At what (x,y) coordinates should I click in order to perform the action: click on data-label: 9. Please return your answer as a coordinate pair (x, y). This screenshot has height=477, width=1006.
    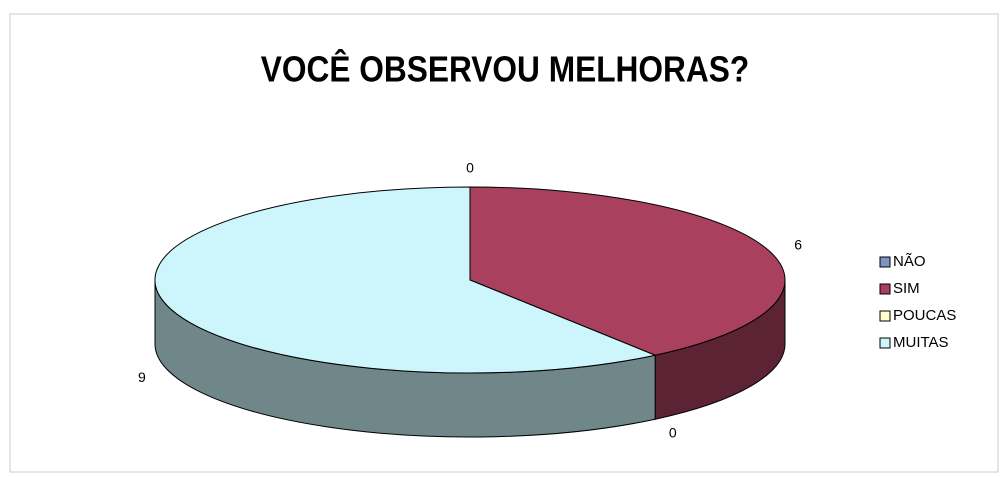
    Looking at the image, I should click on (142, 377).